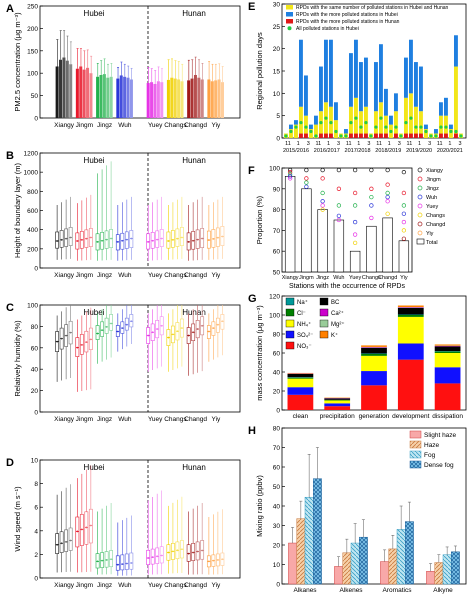 The image size is (474, 601). What do you see at coordinates (216, 125) in the screenshot?
I see `x-tick-label: Yiy` at bounding box center [216, 125].